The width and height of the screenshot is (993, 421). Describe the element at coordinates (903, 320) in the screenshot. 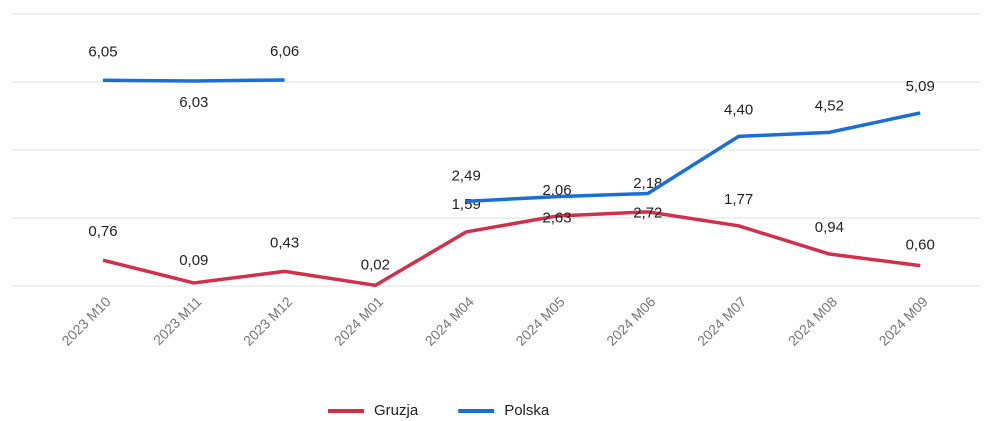

I see `x-tick-label: 2024 M09` at that location.